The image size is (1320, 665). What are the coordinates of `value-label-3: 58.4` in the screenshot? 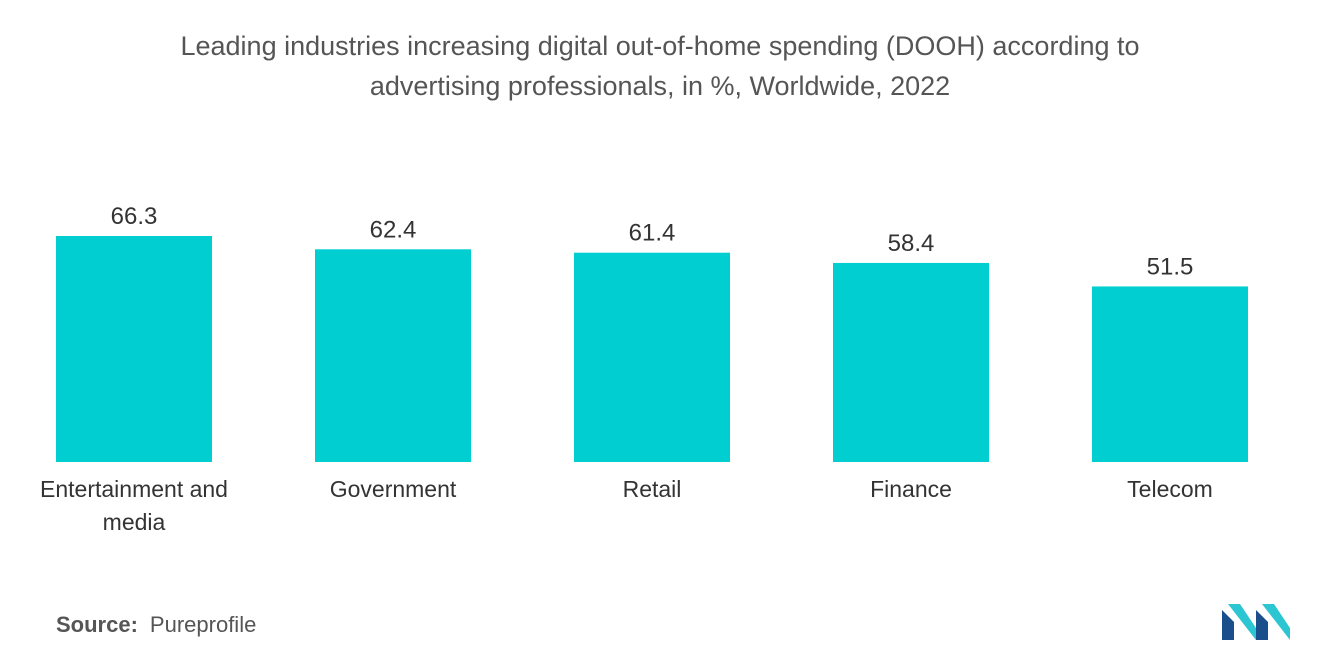 It's located at (911, 243).